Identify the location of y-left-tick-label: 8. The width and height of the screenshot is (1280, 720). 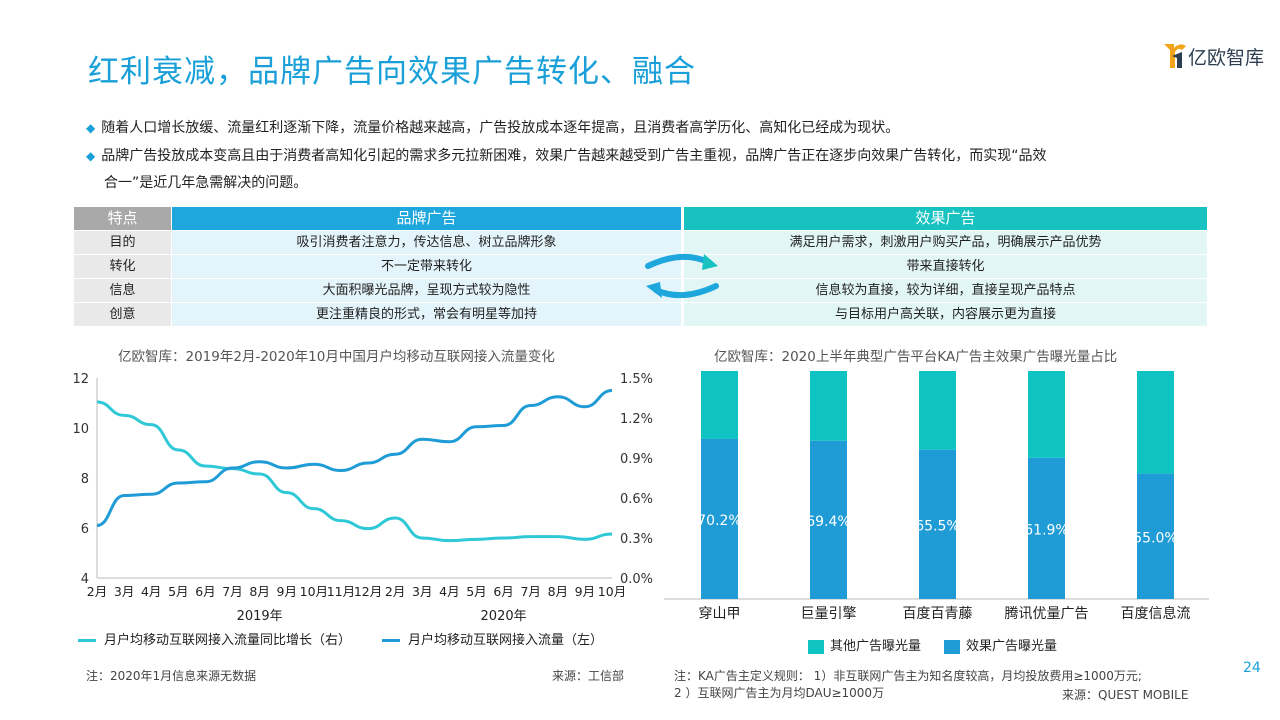
(85, 479).